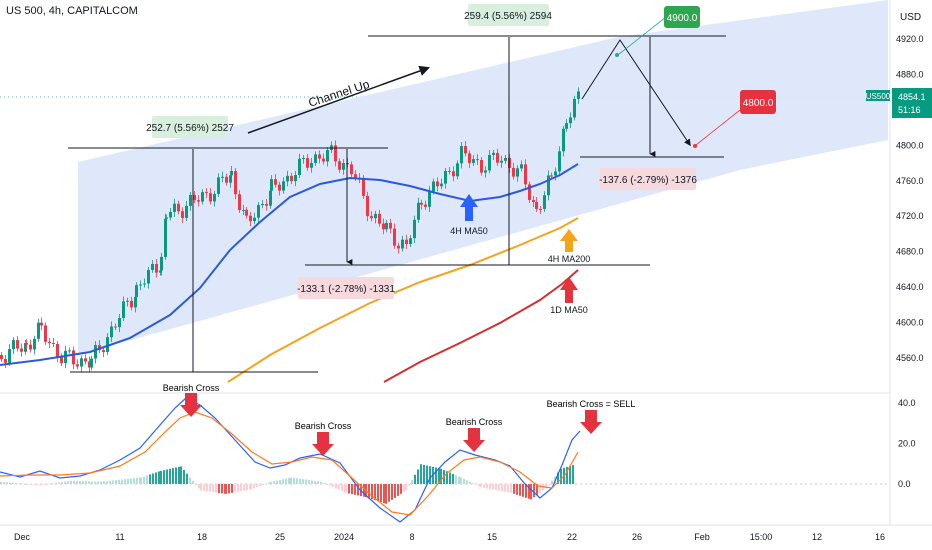 The width and height of the screenshot is (932, 550). What do you see at coordinates (758, 102) in the screenshot?
I see `target-4800-box` at bounding box center [758, 102].